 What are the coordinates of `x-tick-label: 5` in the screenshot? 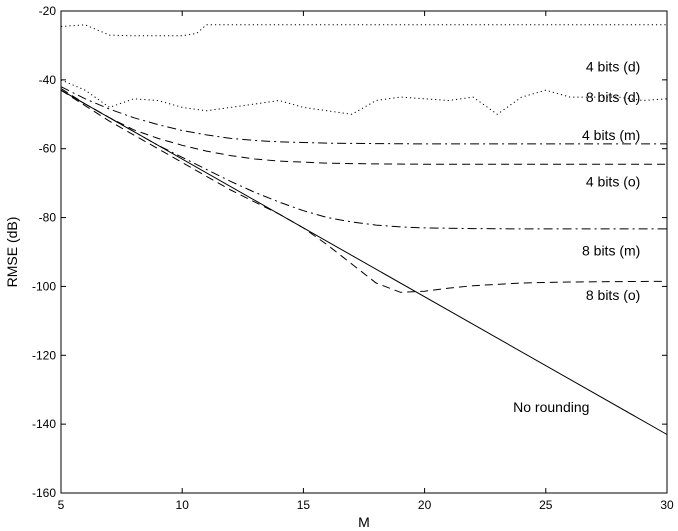 It's located at (61, 505).